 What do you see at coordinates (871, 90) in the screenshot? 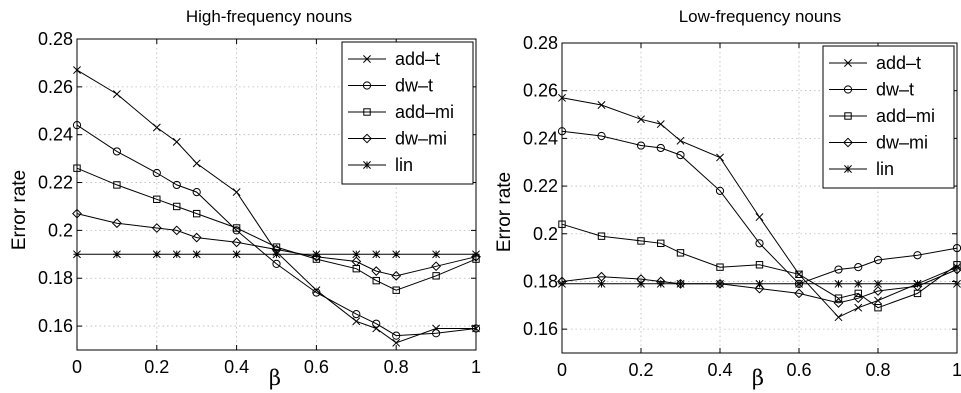
I see `legend-entry: dw–t` at bounding box center [871, 90].